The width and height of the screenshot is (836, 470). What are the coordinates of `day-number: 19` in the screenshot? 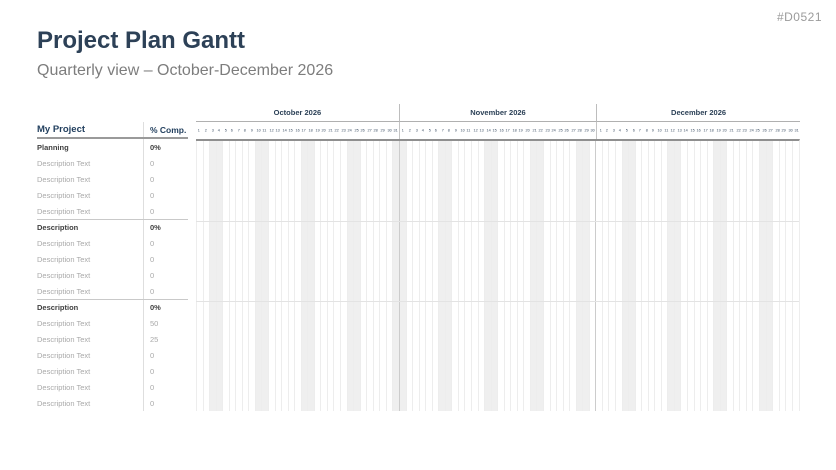 It's located at (317, 130).